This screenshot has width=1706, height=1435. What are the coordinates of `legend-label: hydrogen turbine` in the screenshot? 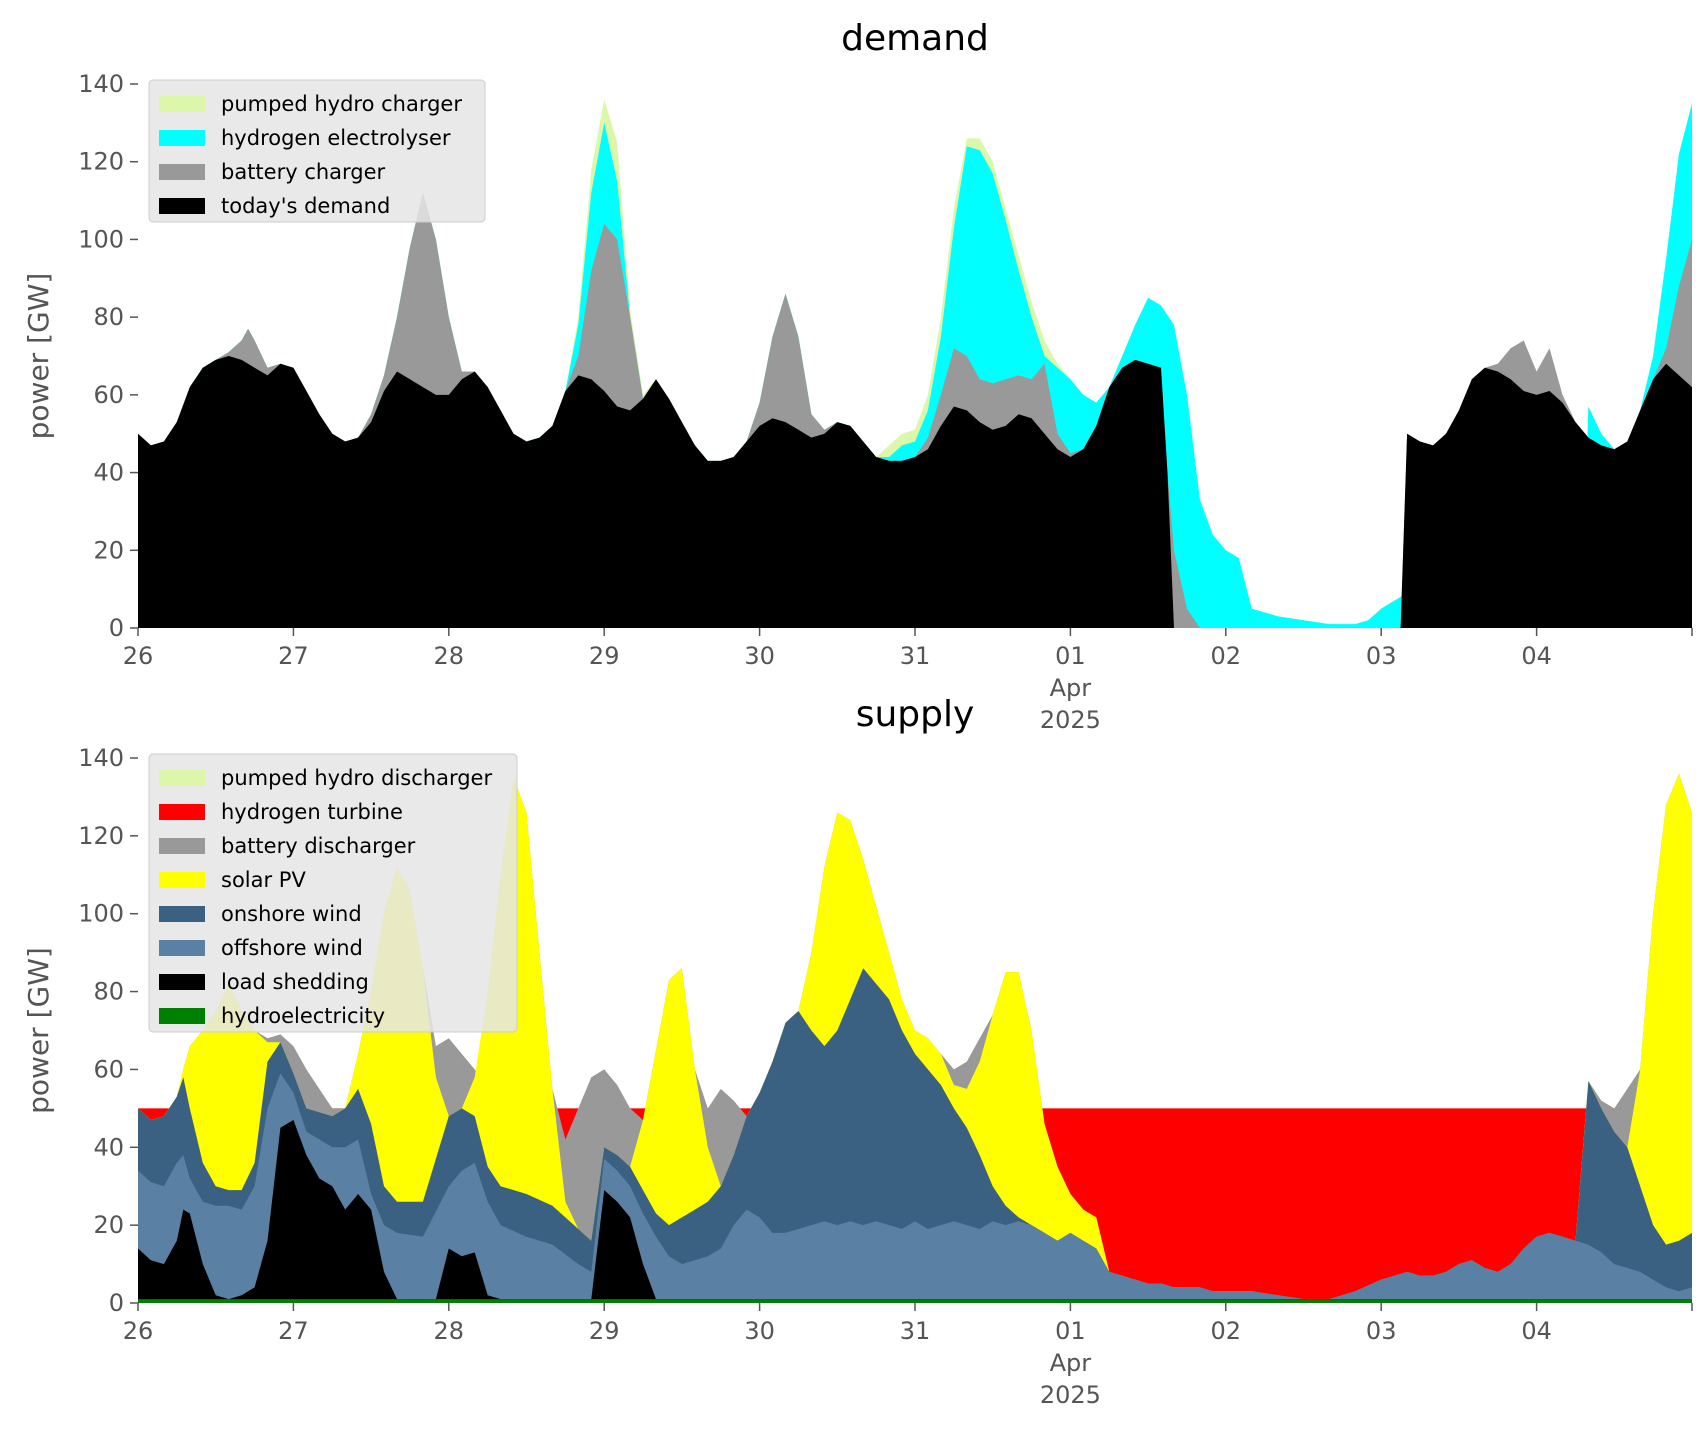 It's located at (312, 812).